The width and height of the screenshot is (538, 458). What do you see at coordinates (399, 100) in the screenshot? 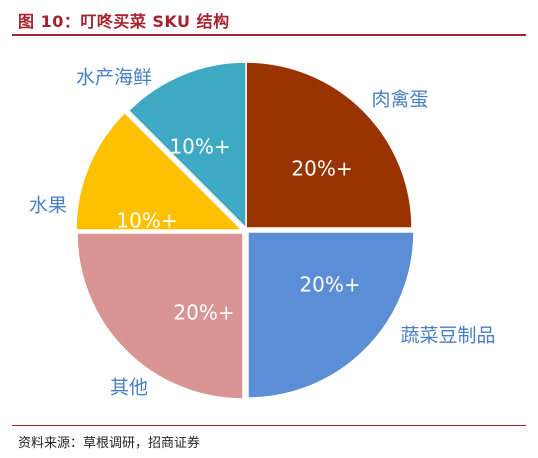
I see `slice-category-label-1: 肉禽蛋` at bounding box center [399, 100].